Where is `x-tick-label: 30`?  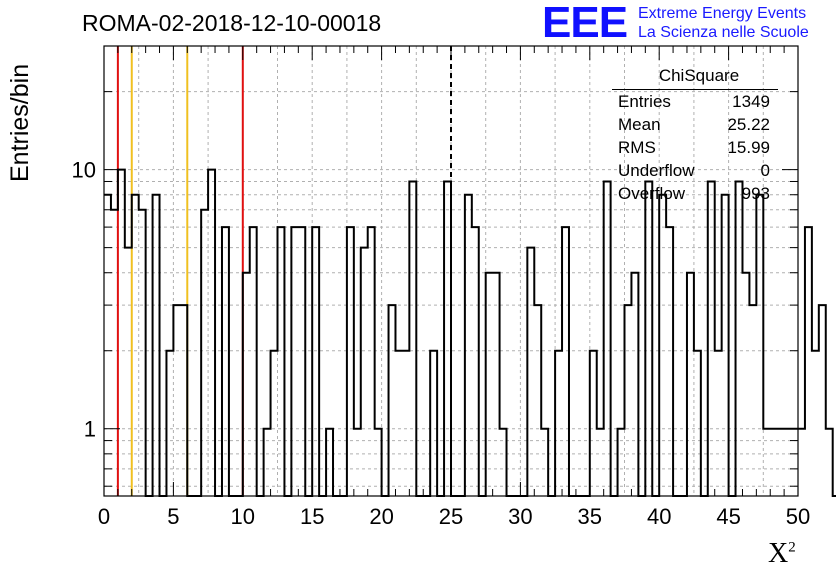
x-tick-label: 30 is located at coordinates (520, 516).